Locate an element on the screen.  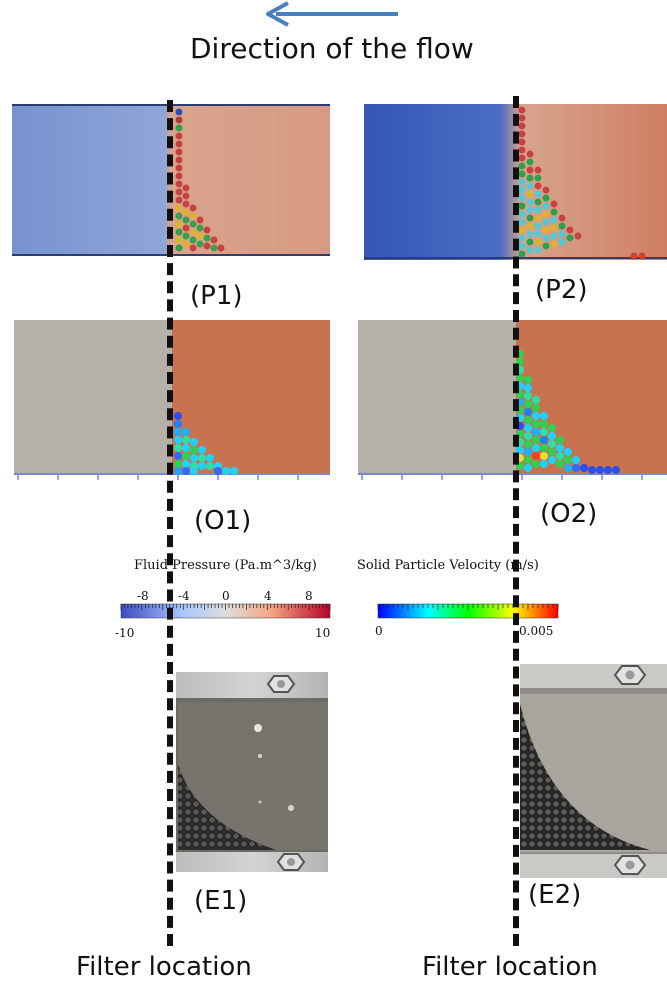
direction-label: Direction of the flow is located at coordinates (332, 48).